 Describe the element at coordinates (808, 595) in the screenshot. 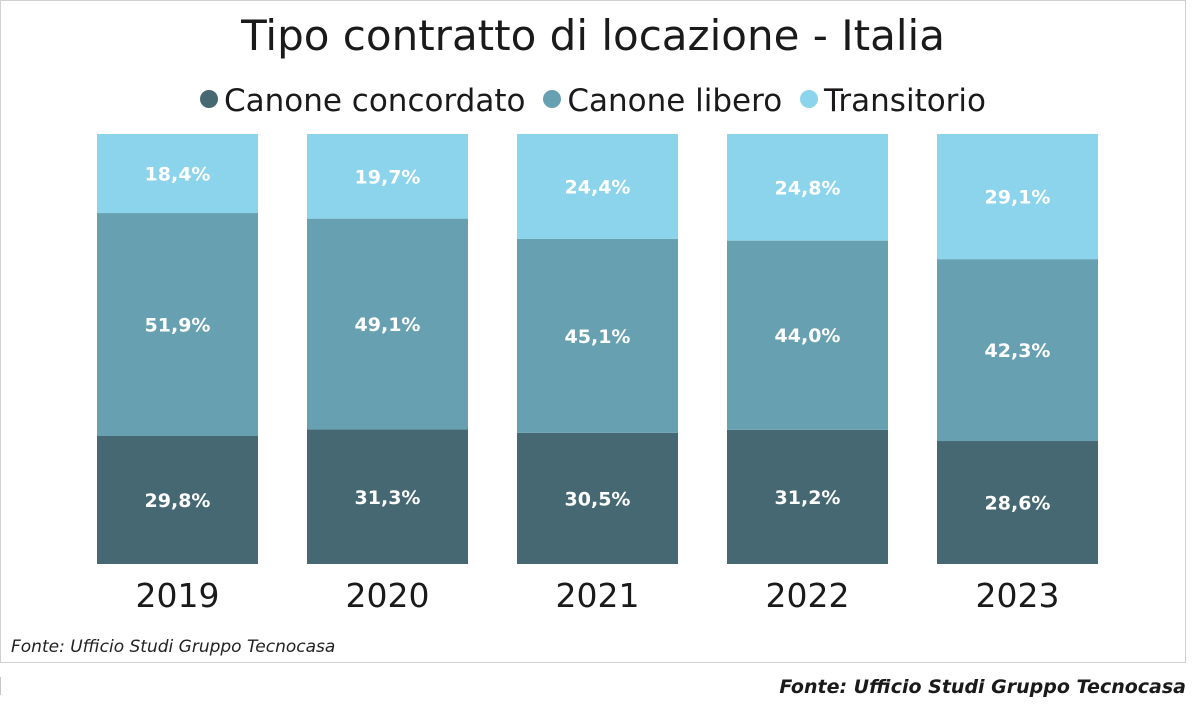

I see `x-tick-label-2022: 2022` at that location.